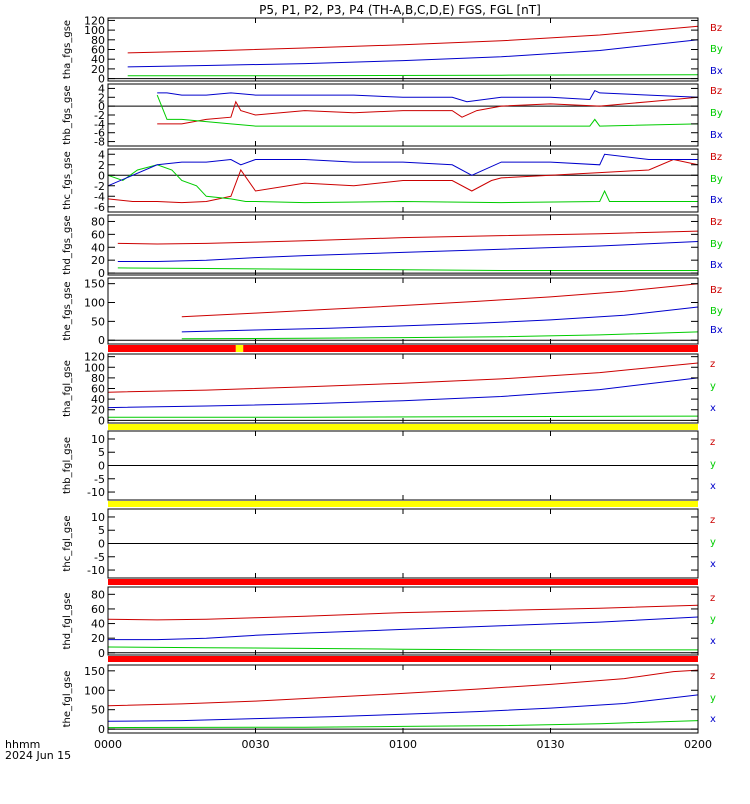 Image resolution: width=750 pixels, height=804 pixels. What do you see at coordinates (101, 154) in the screenshot?
I see `y-tick-label: 4` at bounding box center [101, 154].